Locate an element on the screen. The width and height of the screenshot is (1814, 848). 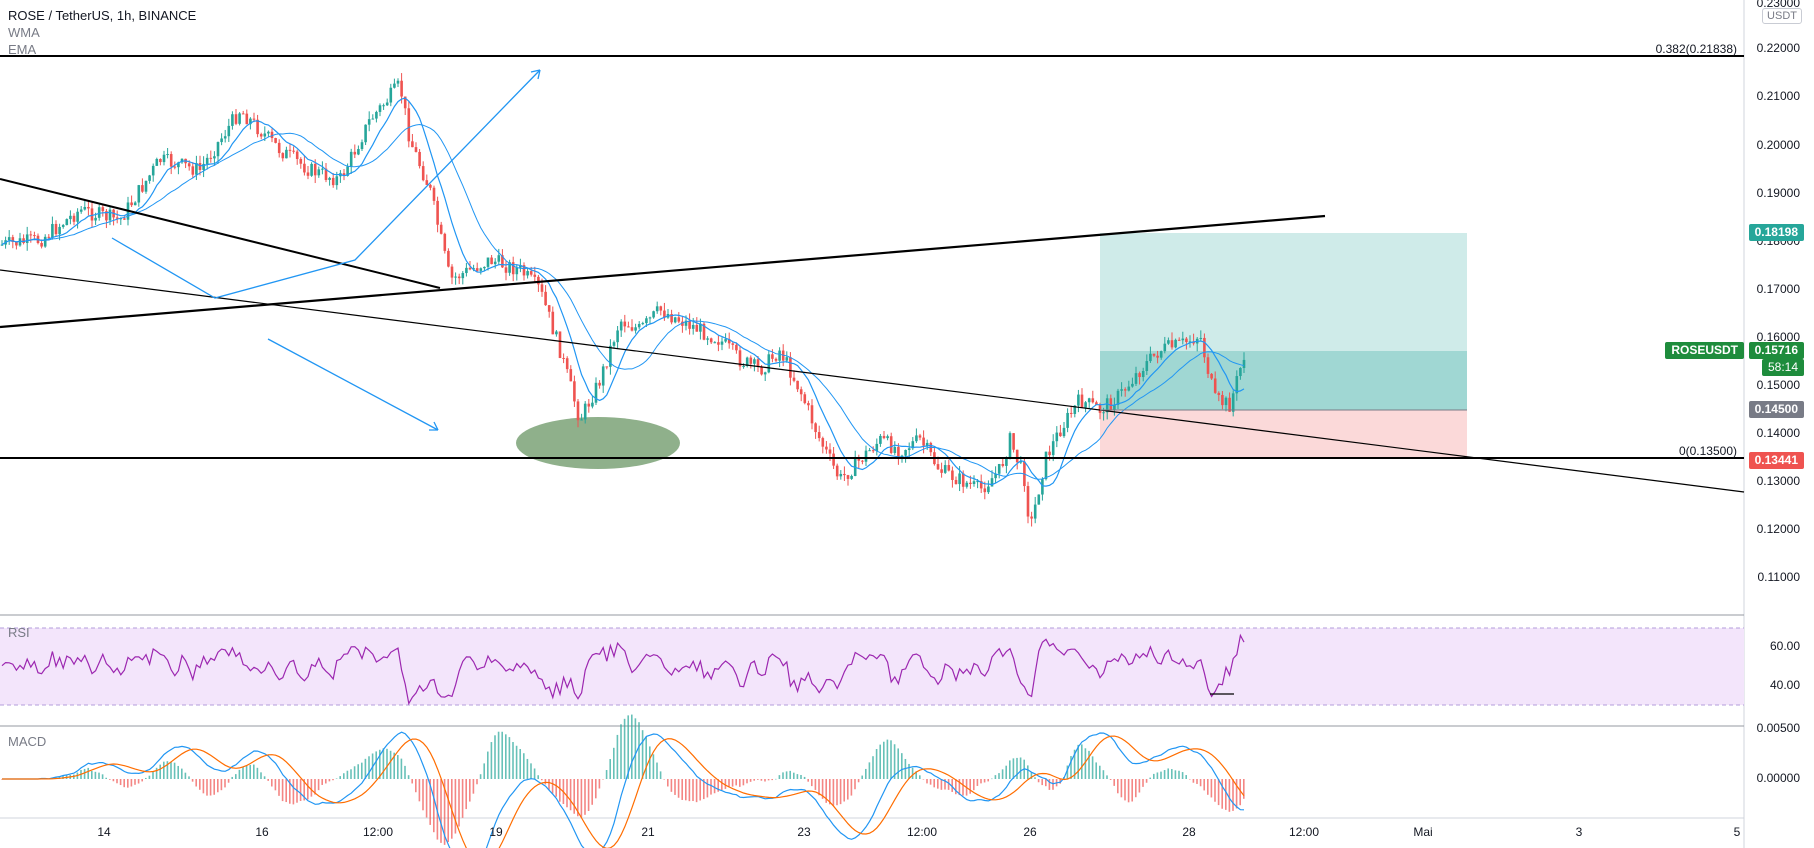
rsi-pane-title: RSI is located at coordinates (19, 632).